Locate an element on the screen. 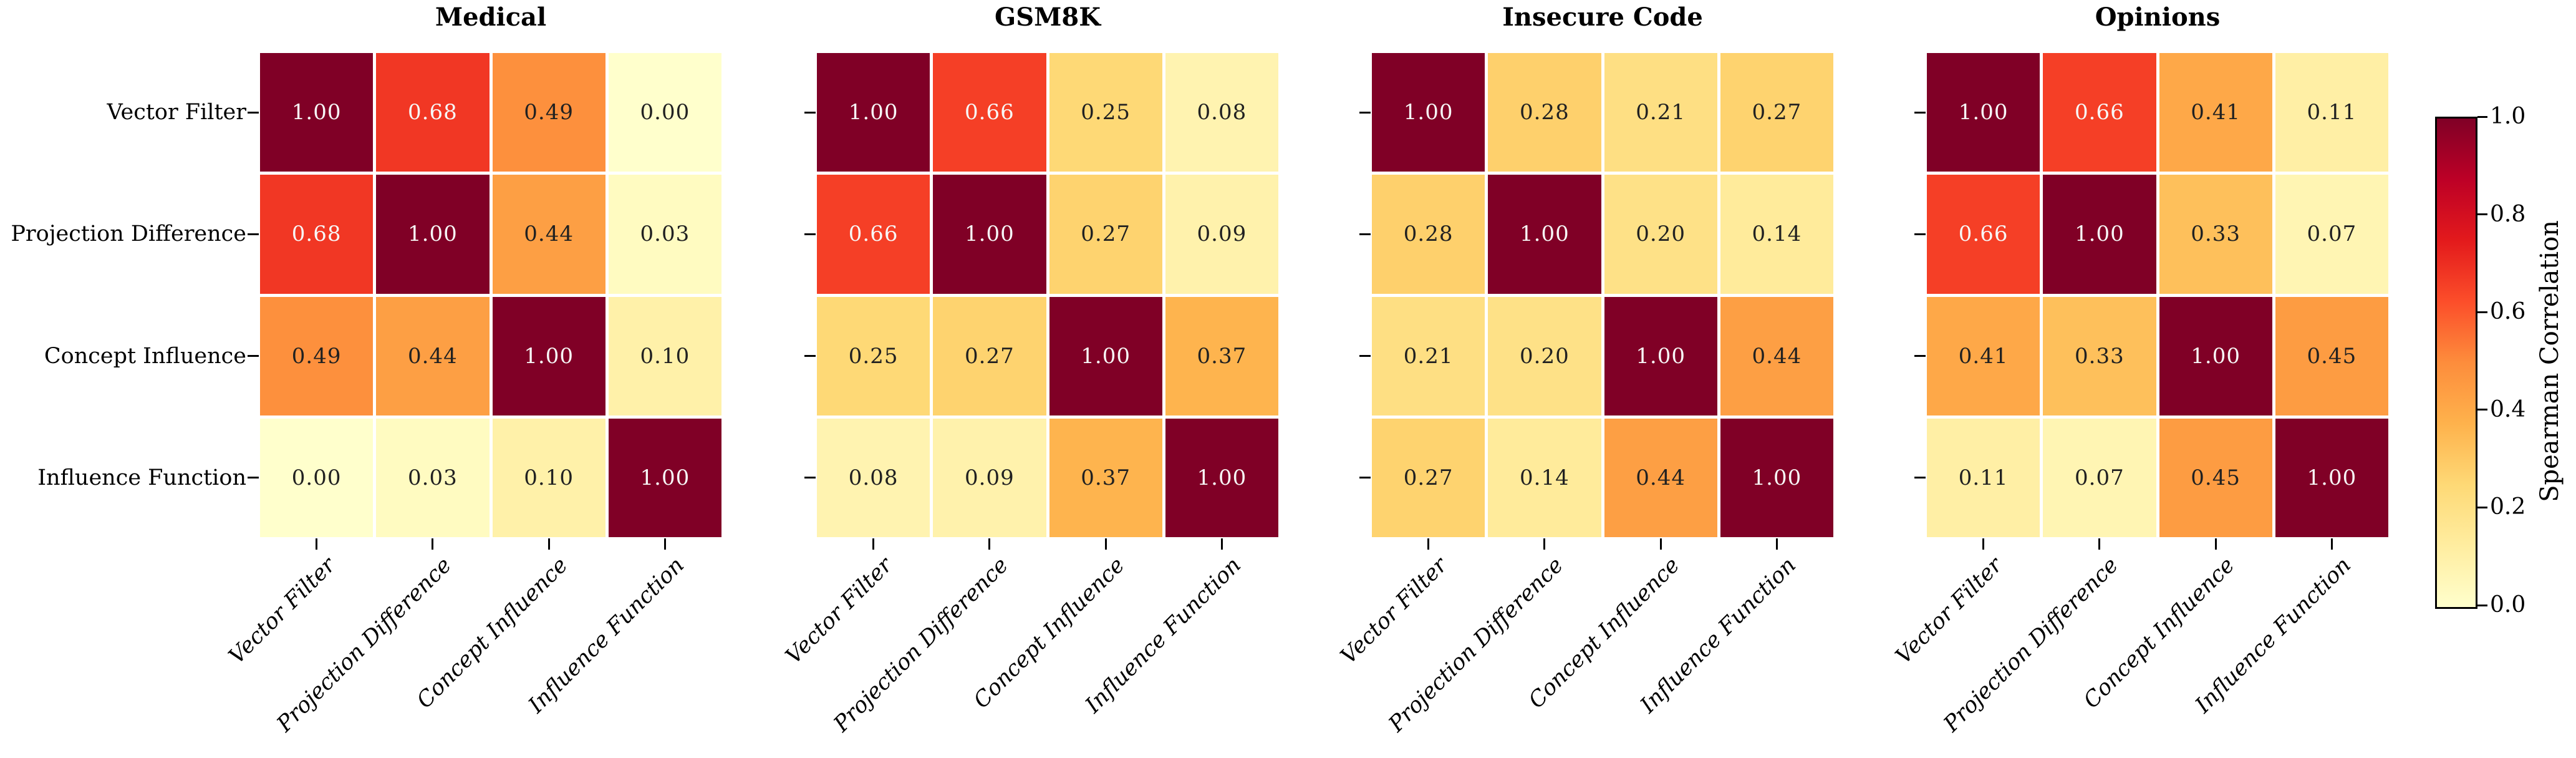 The height and width of the screenshot is (758, 2576). cell-value: 0.28 is located at coordinates (1545, 112).